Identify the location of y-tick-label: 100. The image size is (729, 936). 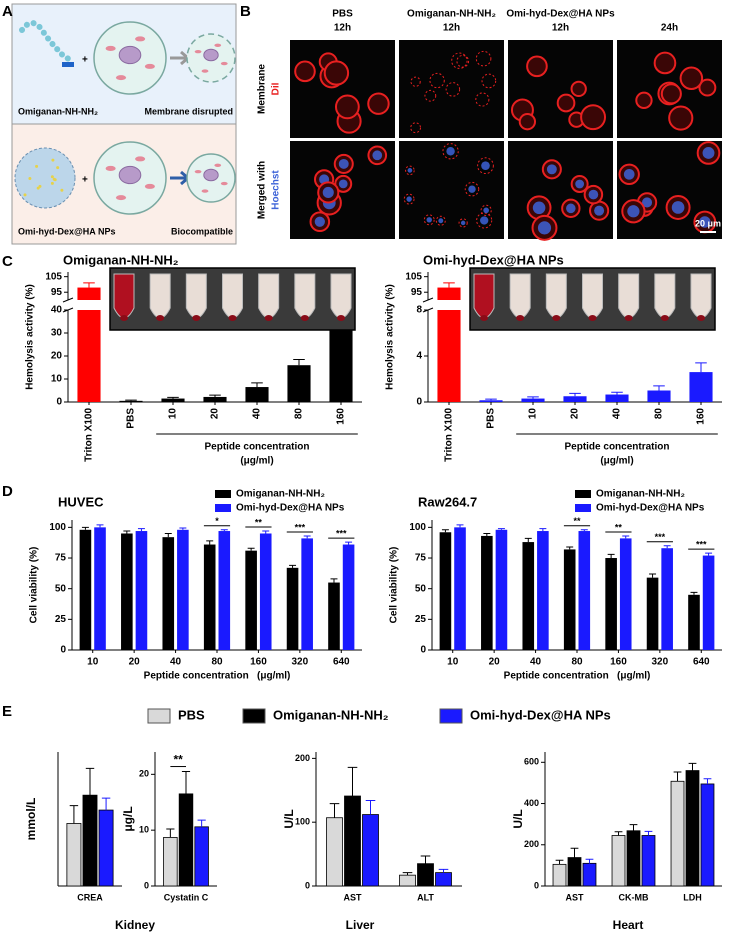
(57, 527).